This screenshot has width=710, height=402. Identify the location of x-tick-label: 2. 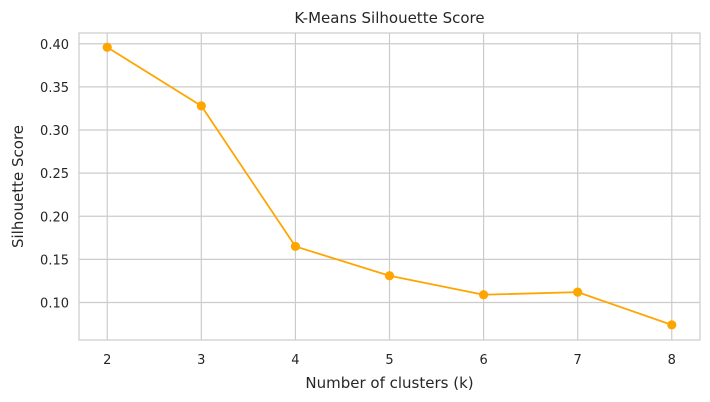
(107, 360).